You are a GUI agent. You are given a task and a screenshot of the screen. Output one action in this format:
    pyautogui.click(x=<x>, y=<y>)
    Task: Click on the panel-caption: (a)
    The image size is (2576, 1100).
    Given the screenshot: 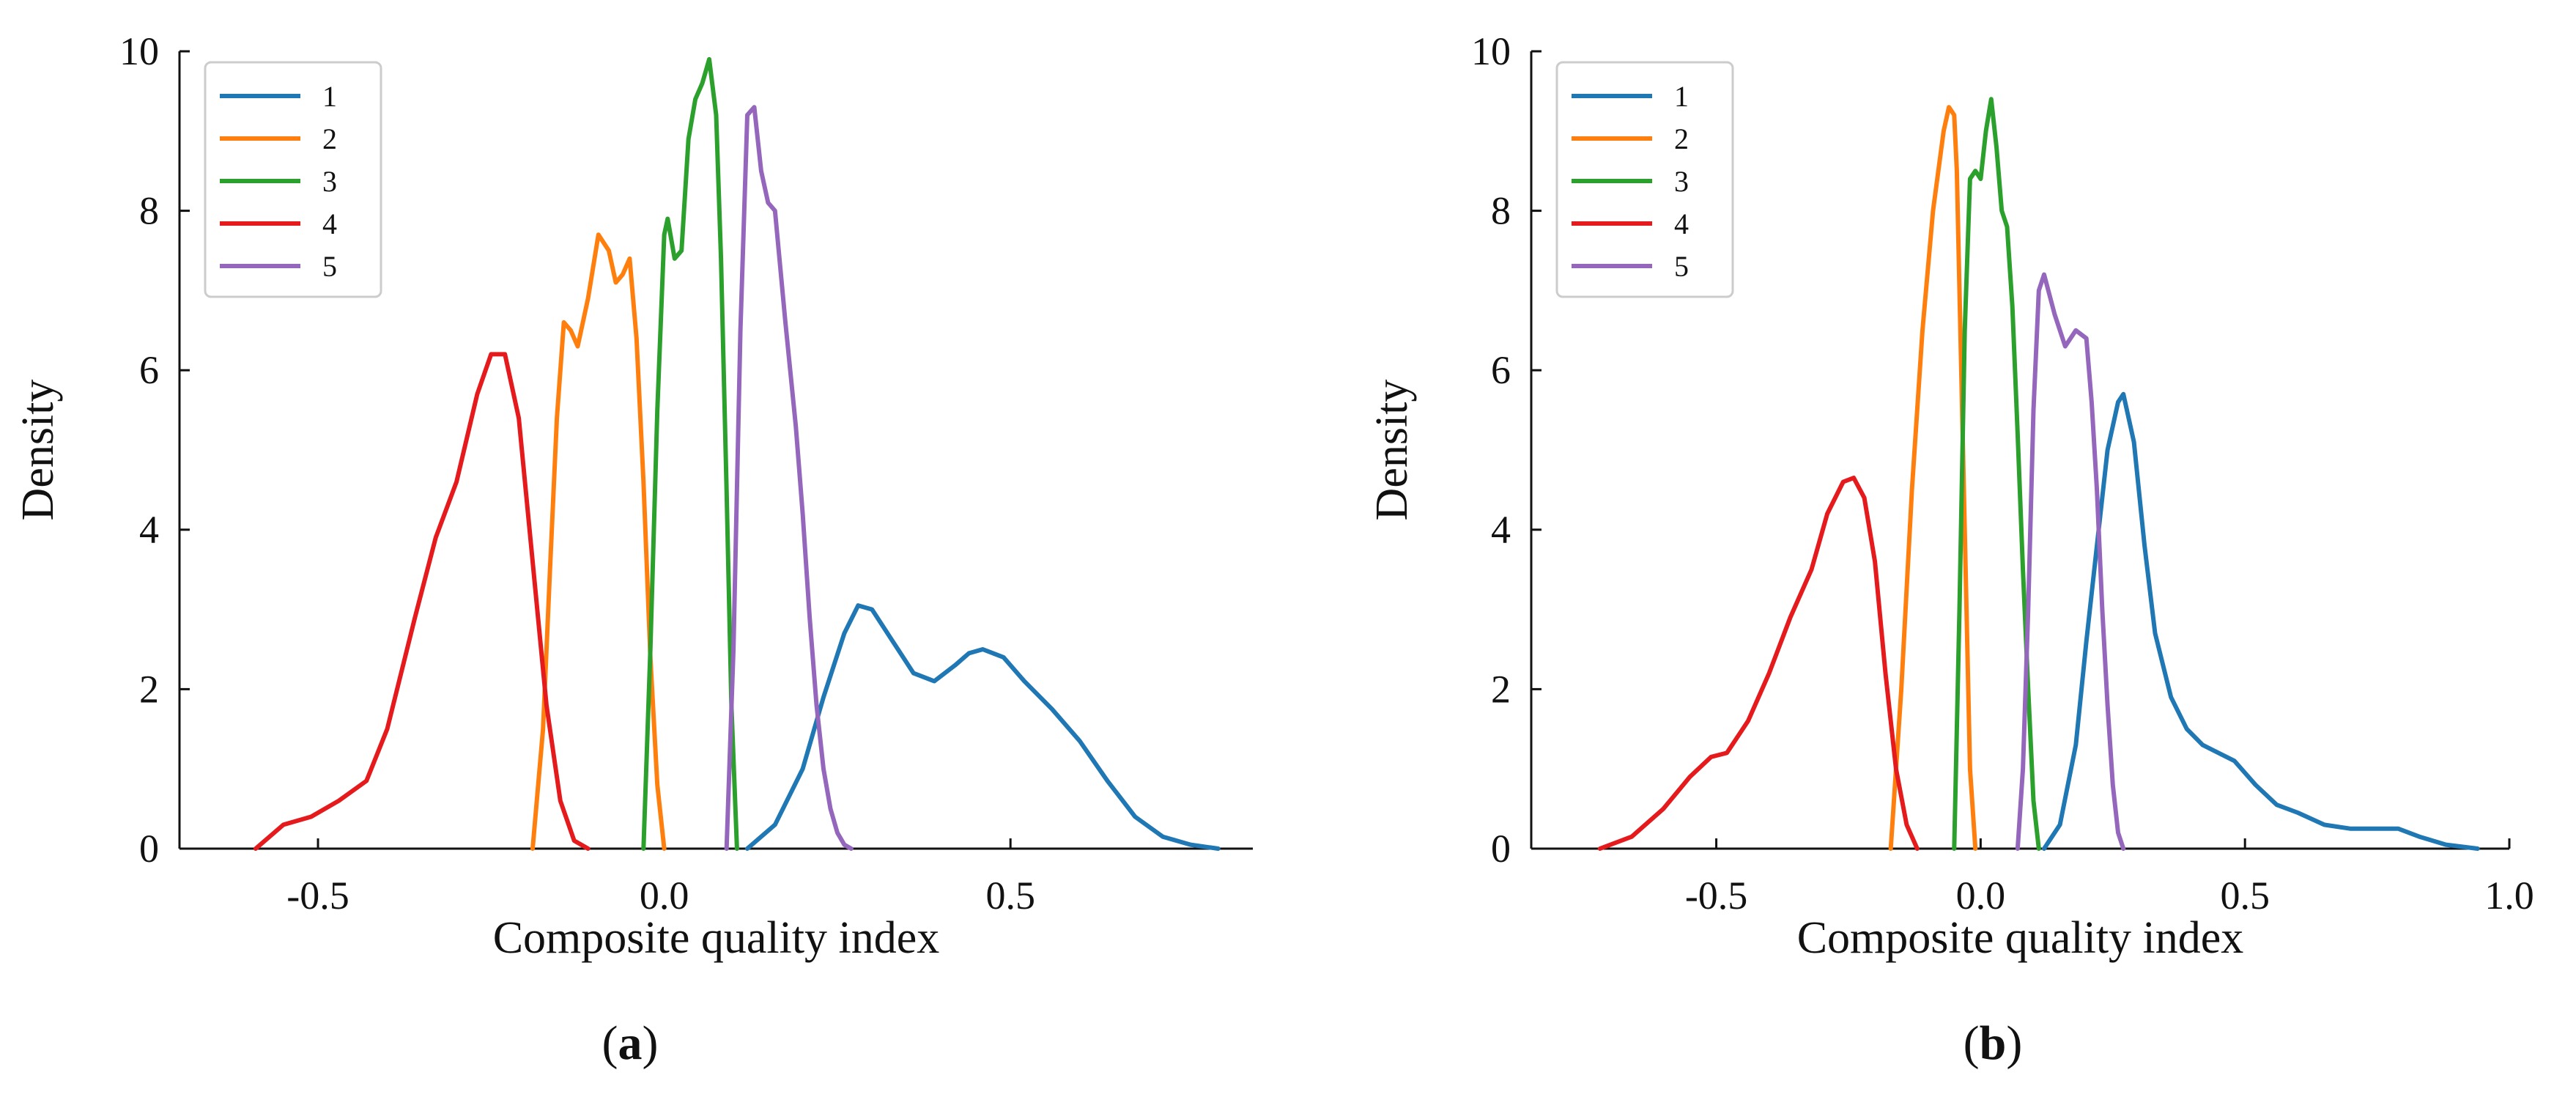 What is the action you would take?
    pyautogui.click(x=630, y=1043)
    